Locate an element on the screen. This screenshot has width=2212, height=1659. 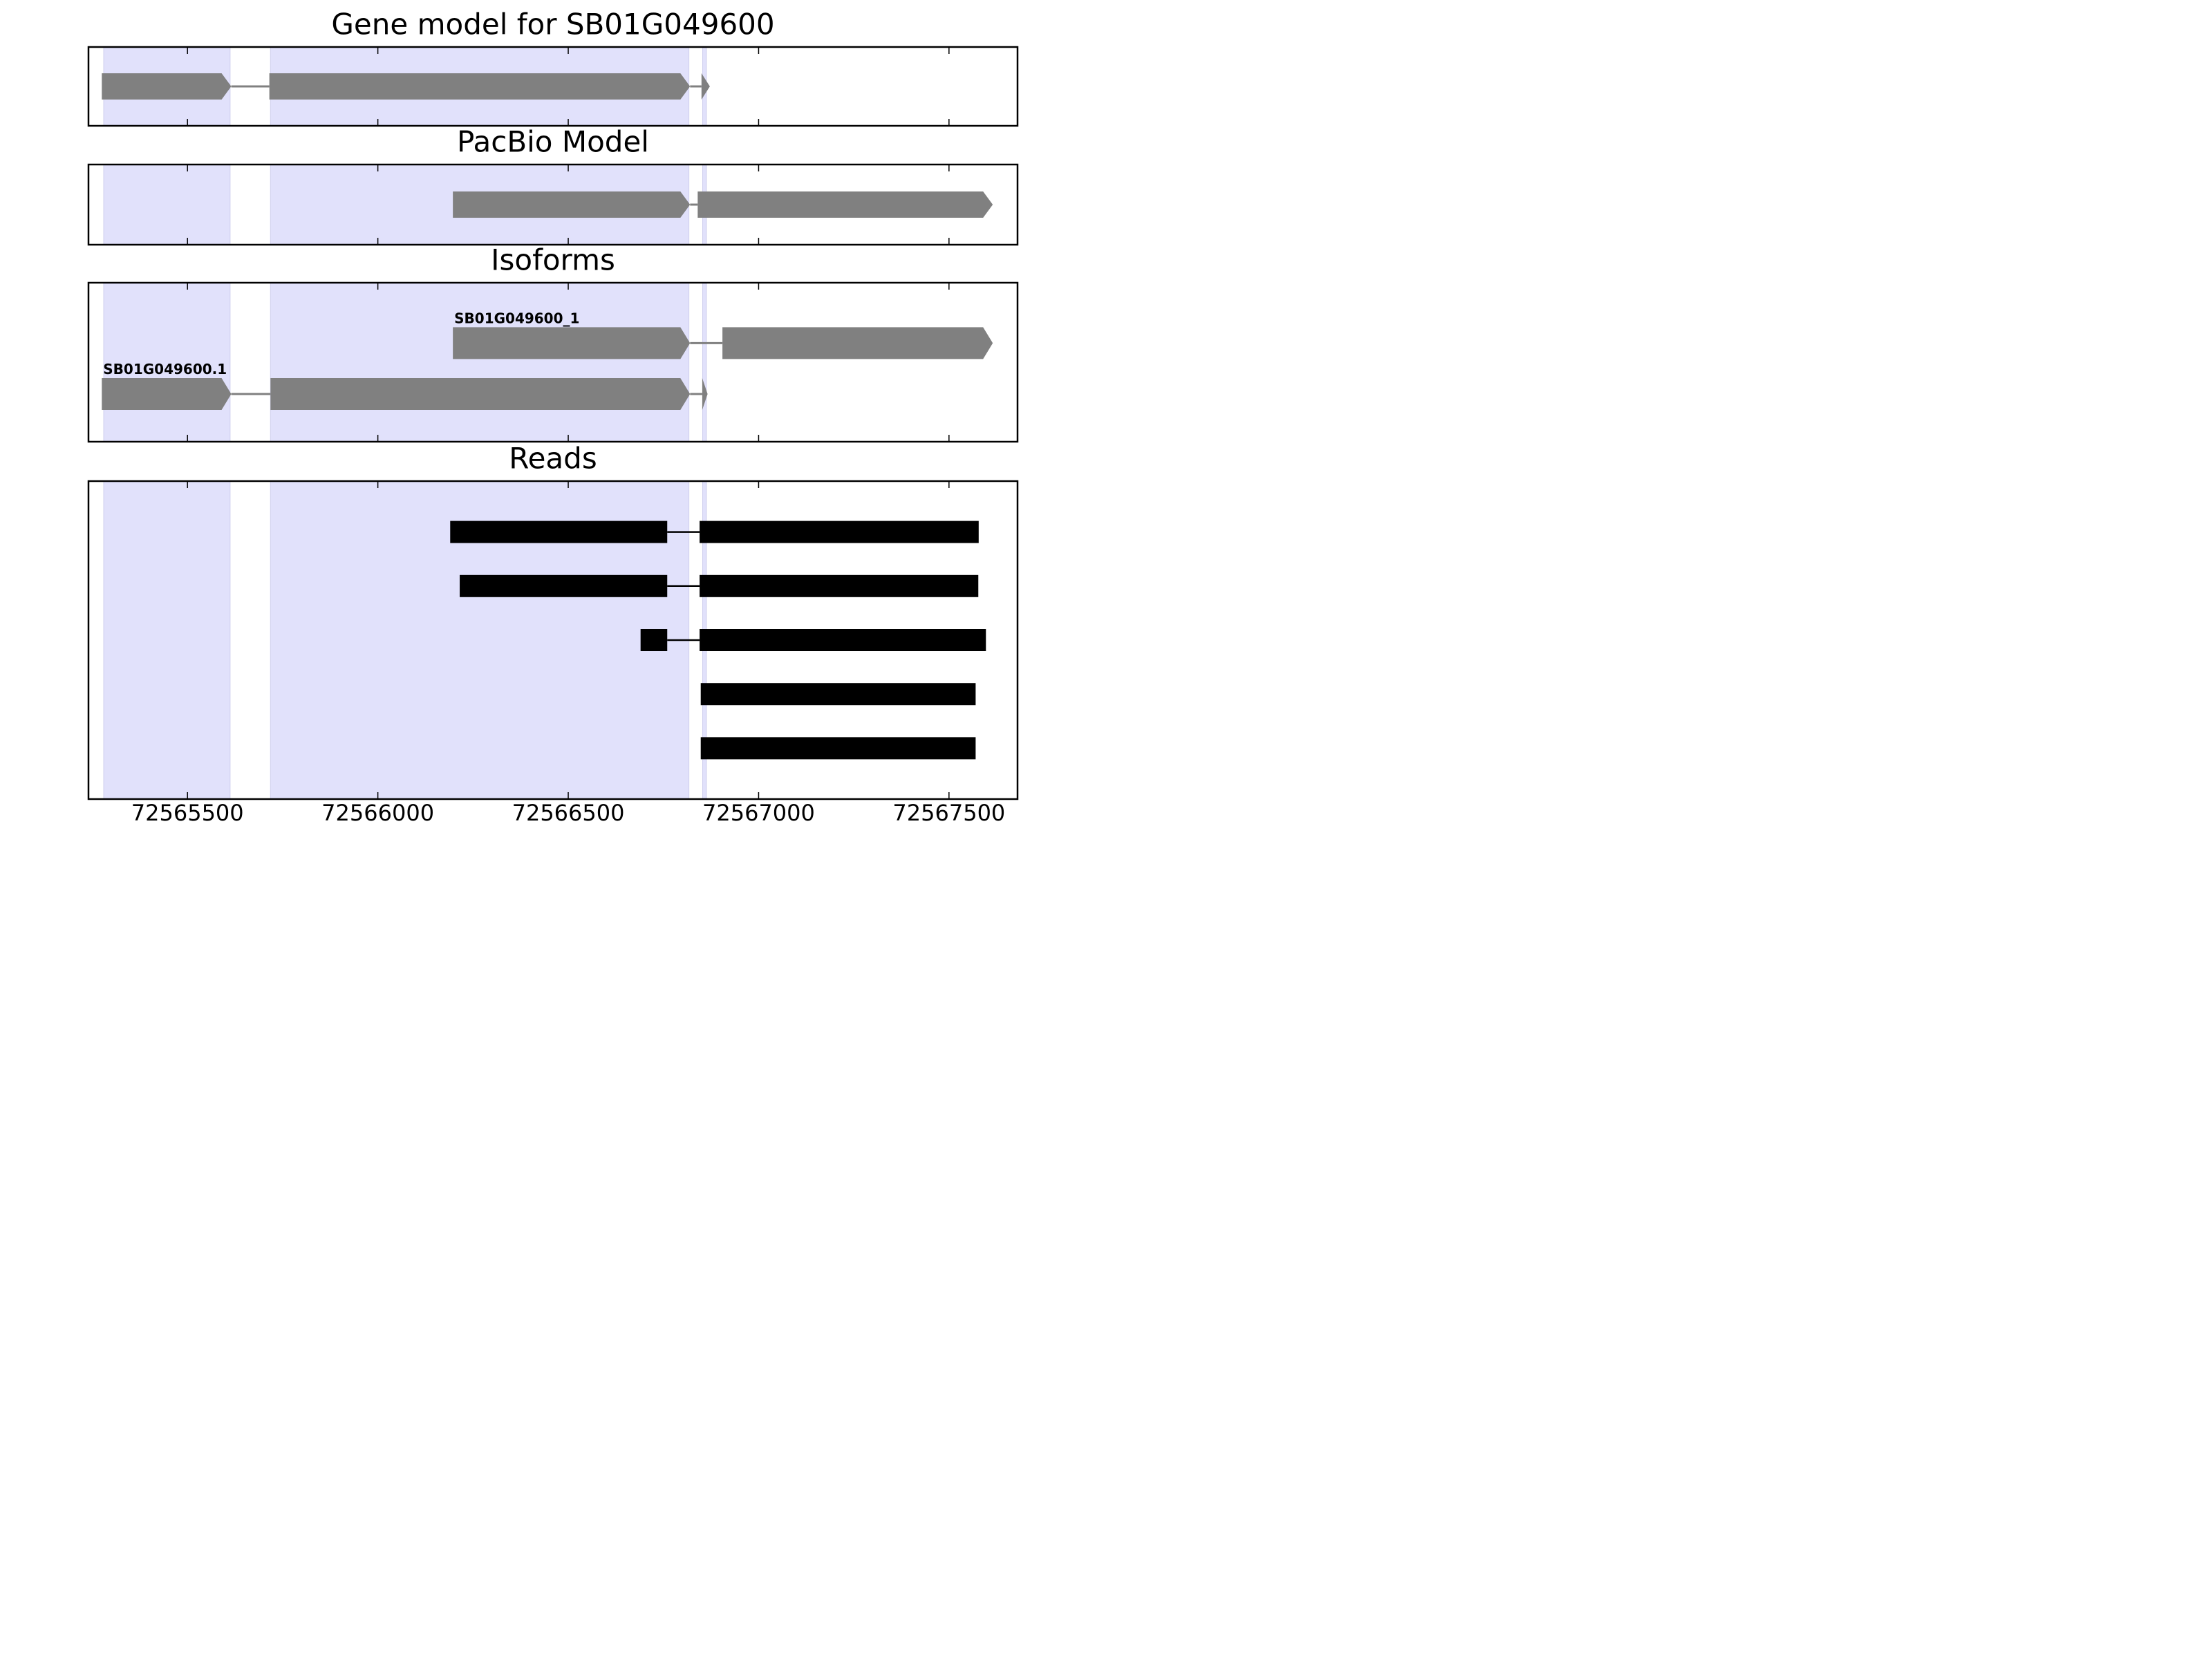
panel-title: Gene model for SB01G049600 is located at coordinates (552, 24).